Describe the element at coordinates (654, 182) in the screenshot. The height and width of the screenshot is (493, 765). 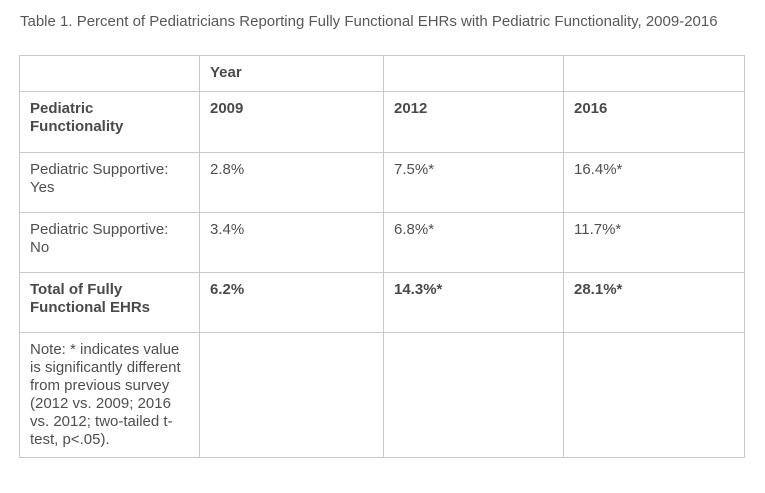
I see `cell-value-2016: 16.4%*` at that location.